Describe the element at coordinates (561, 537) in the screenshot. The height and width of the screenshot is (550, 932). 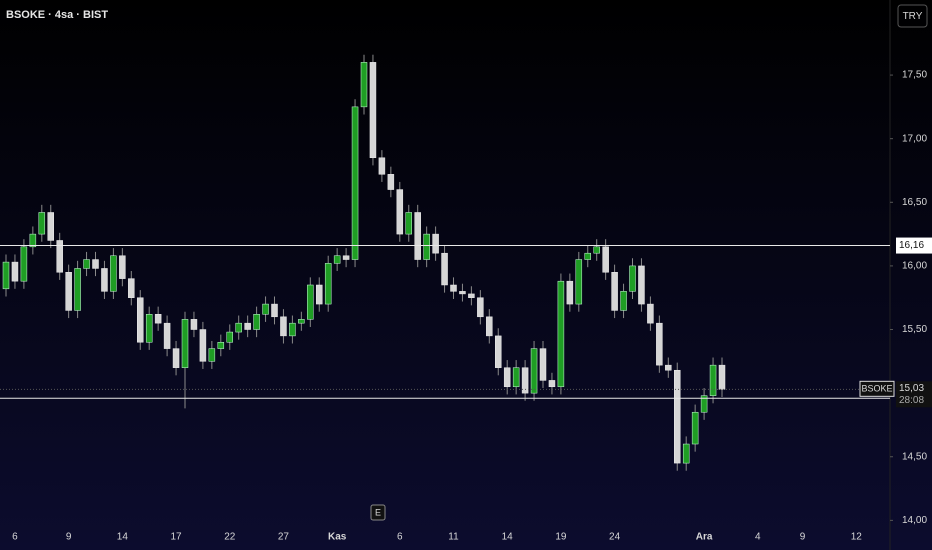
I see `x-tick-label: 19` at that location.